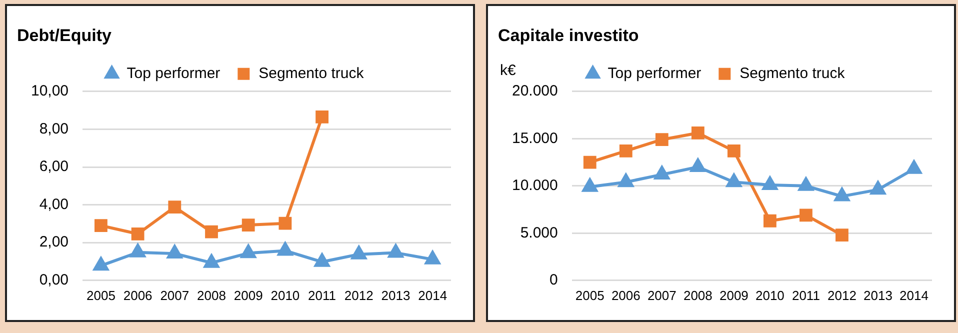  I want to click on y-tick-label: 5.000, so click(539, 233).